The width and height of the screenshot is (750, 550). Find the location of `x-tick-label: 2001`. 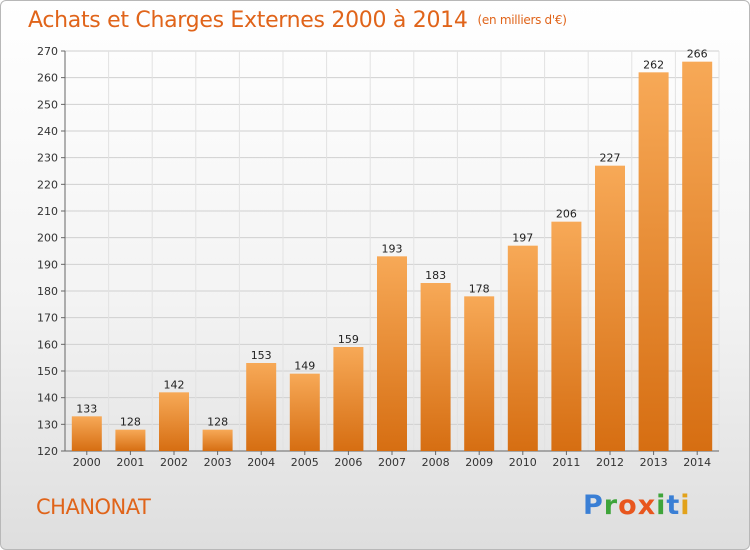

x-tick-label: 2001 is located at coordinates (130, 462).